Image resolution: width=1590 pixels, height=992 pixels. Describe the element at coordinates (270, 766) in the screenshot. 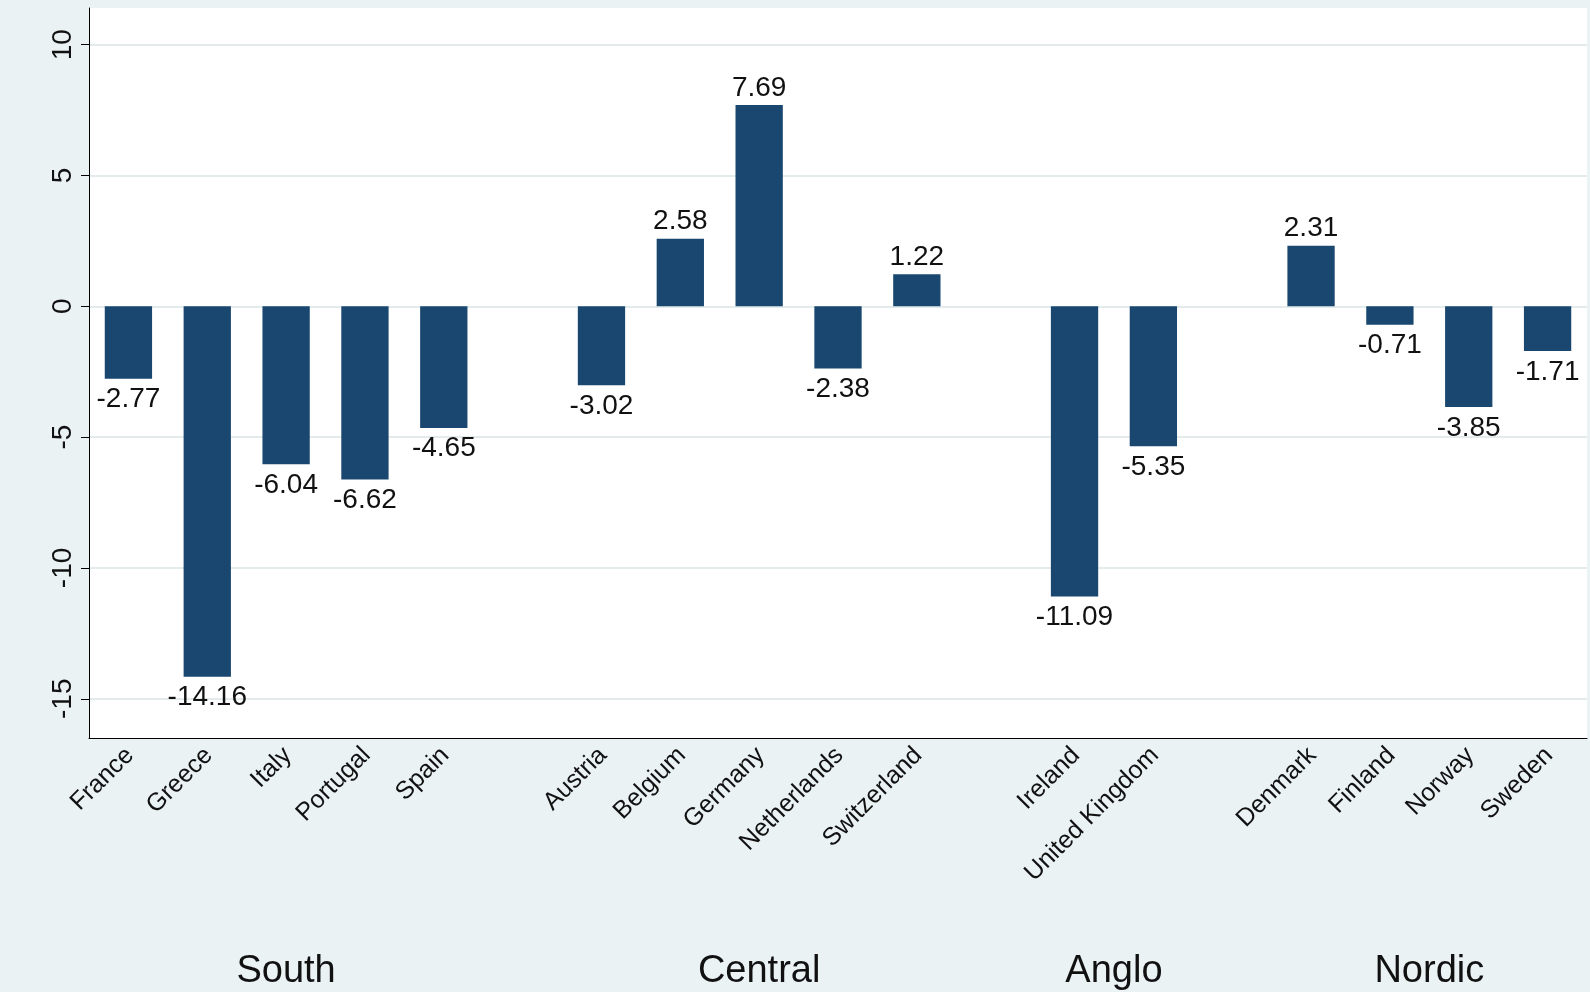

I see `x-tick-label: Italy` at that location.